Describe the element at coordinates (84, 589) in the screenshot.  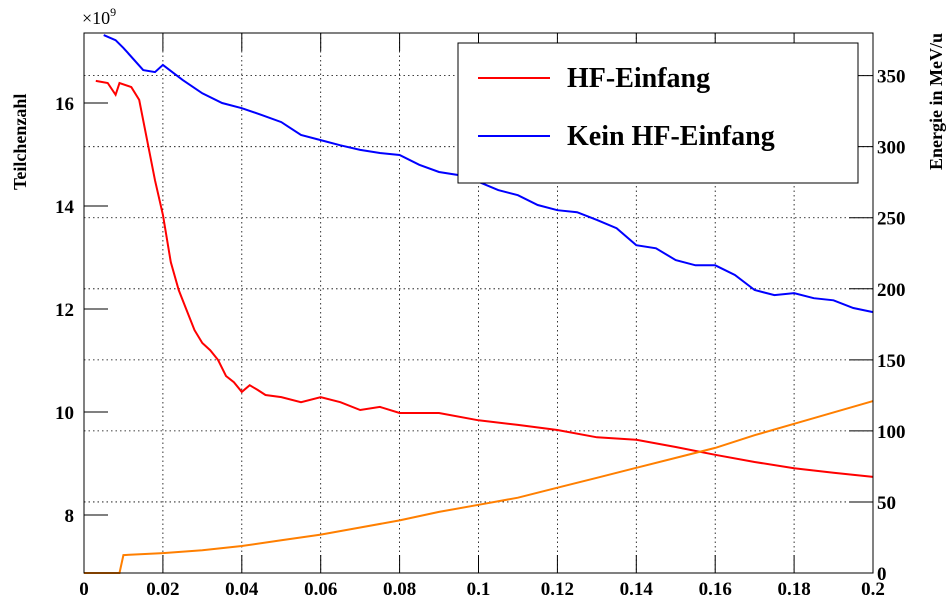
I see `x-tick-label: 0` at that location.